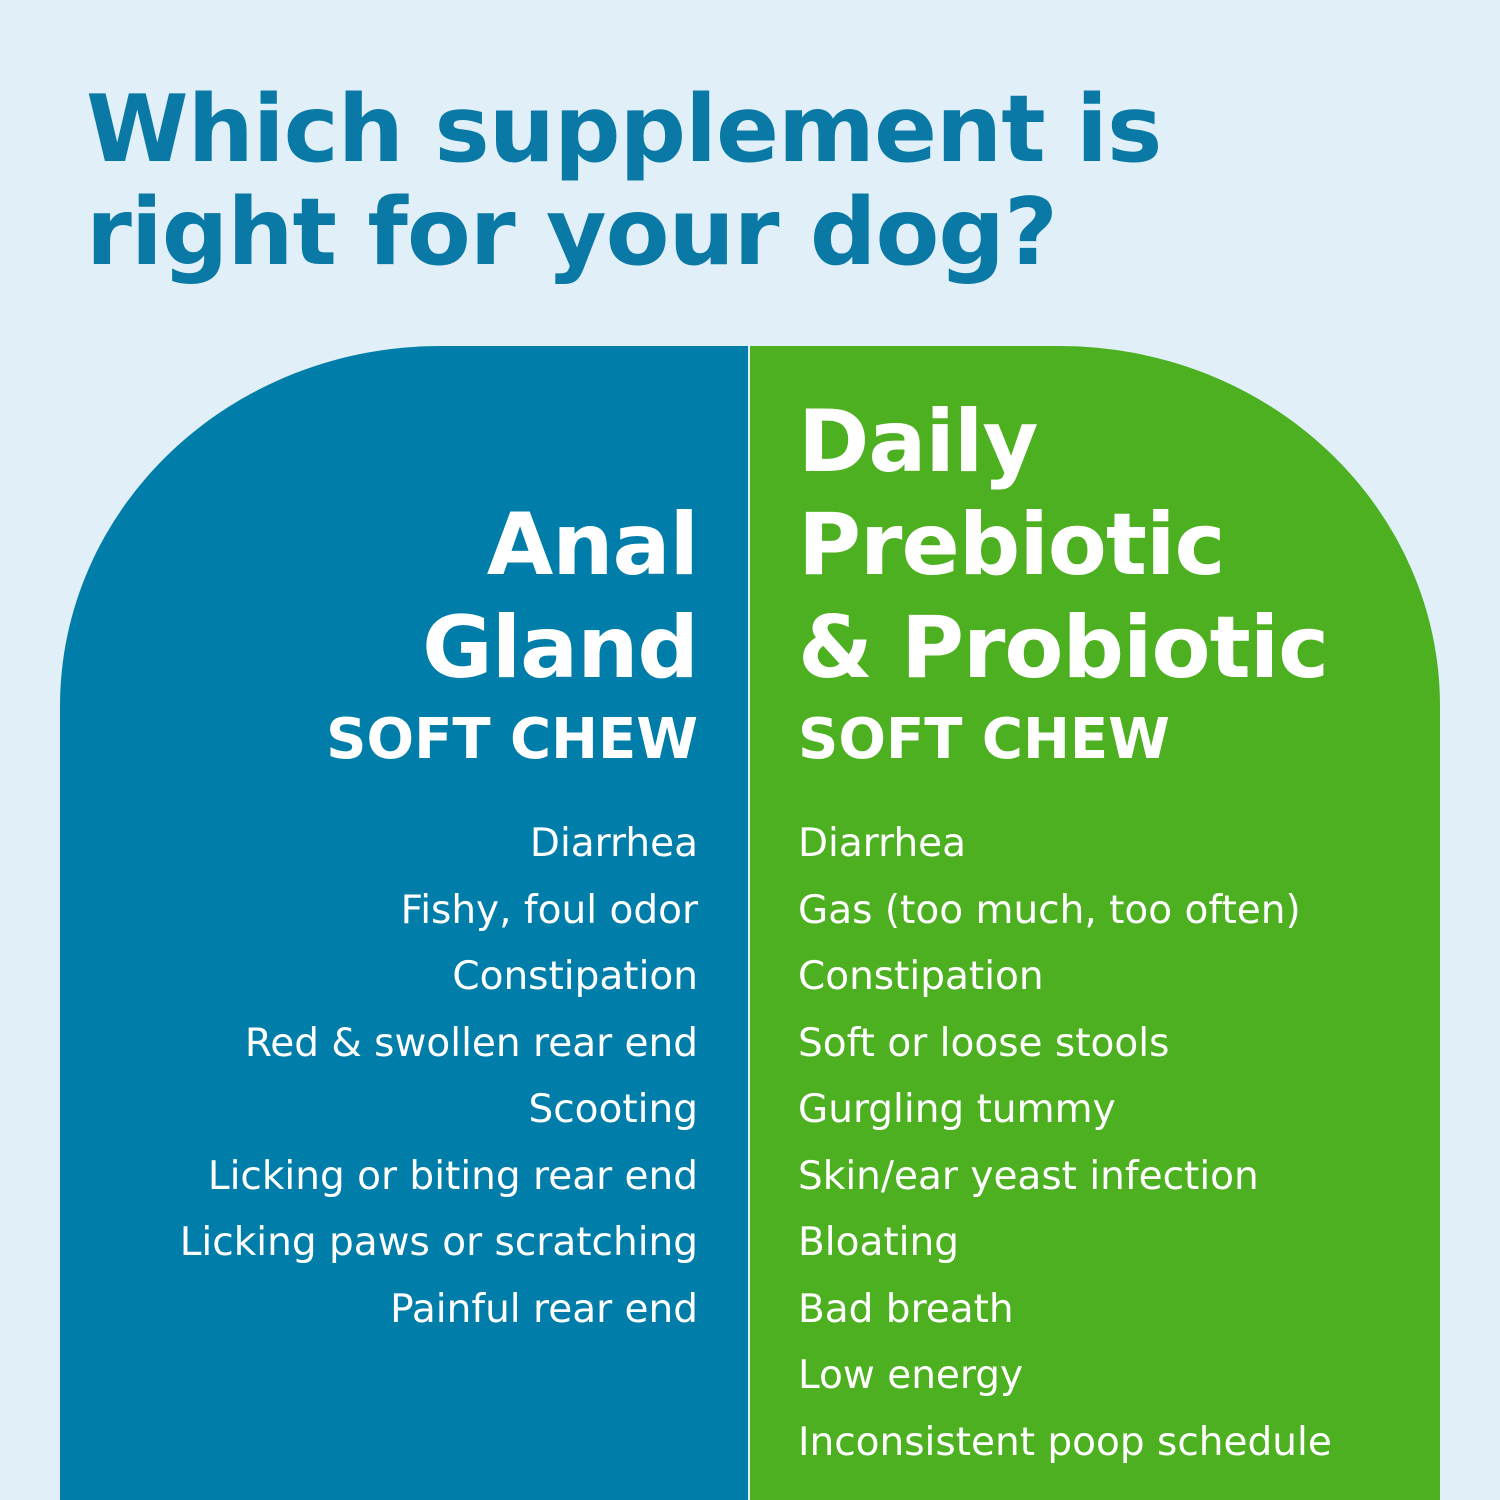 This screenshot has width=1500, height=1500. I want to click on anal-gland-product-name: Anal Gland, so click(560, 597).